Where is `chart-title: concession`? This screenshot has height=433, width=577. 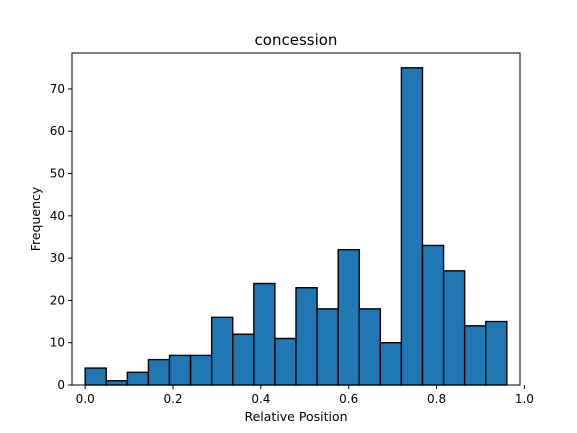
chart-title: concession is located at coordinates (296, 40).